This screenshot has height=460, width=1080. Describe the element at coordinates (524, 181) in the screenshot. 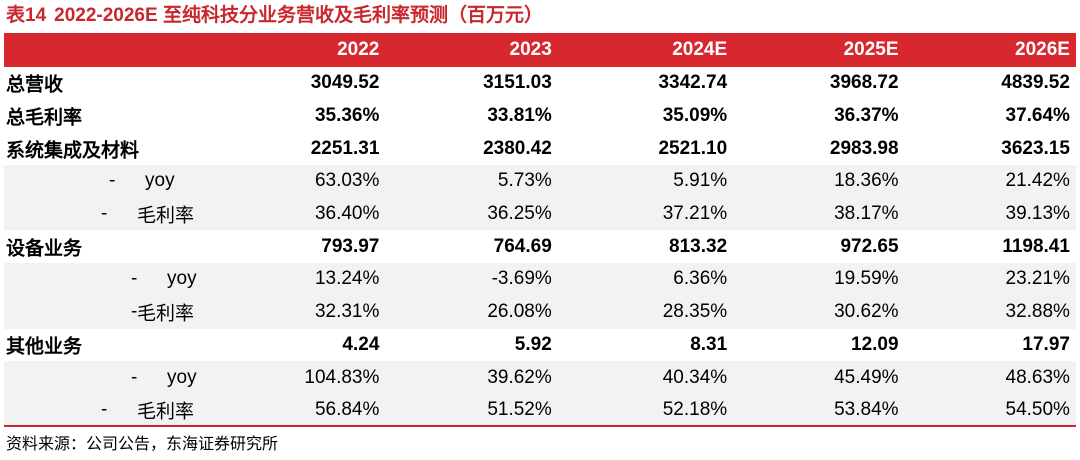

I see `cell-value: 5.73%` at that location.